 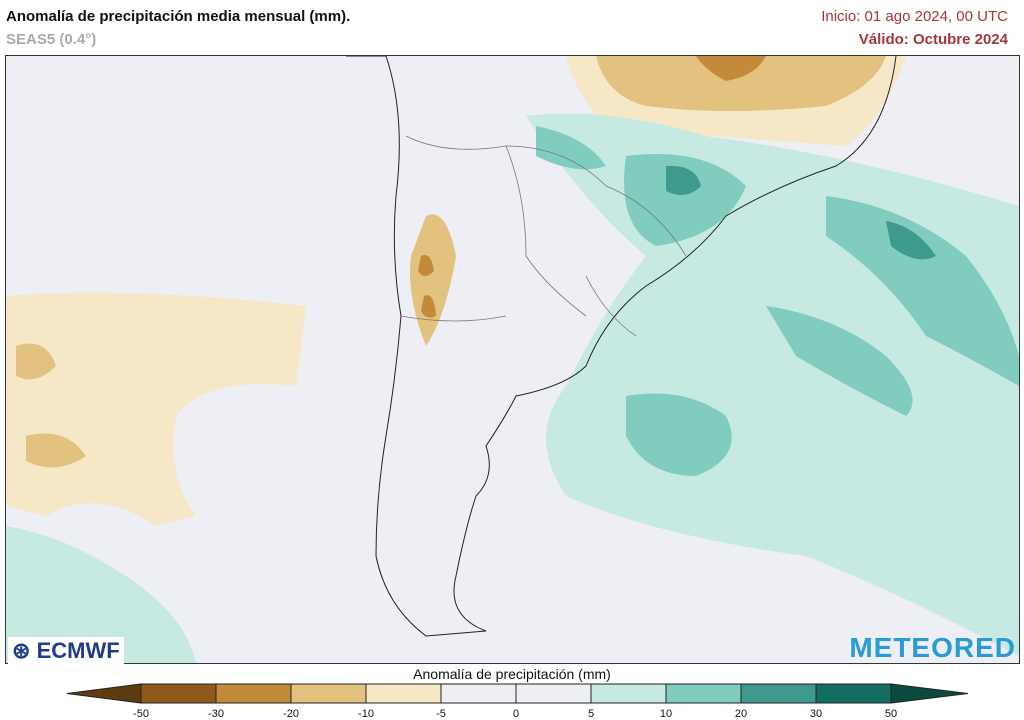 I want to click on colorbar-tick-label: -20, so click(x=291, y=714).